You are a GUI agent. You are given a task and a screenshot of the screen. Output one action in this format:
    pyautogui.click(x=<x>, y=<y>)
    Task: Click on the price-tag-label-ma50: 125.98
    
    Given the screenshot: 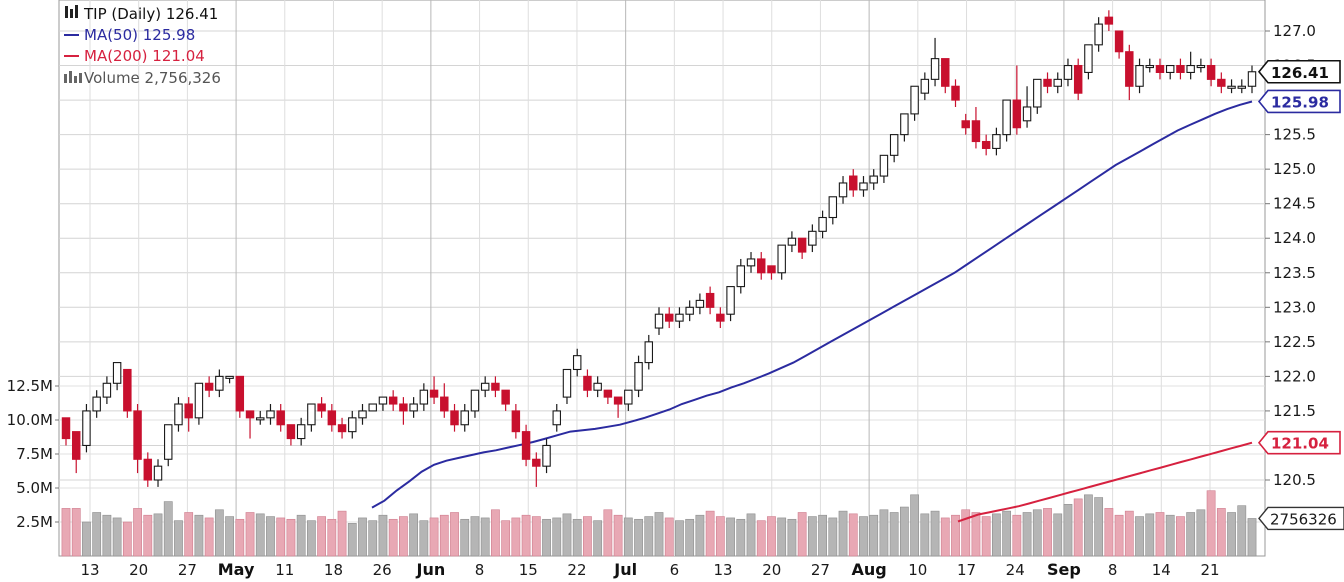 What is the action you would take?
    pyautogui.click(x=1300, y=102)
    